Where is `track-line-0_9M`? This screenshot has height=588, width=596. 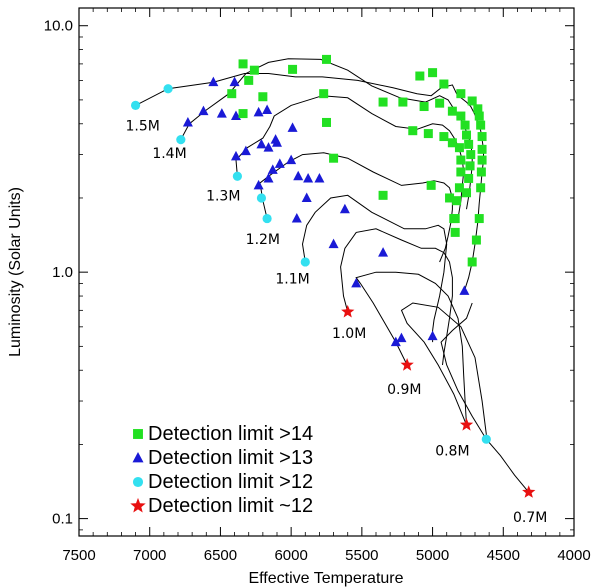
track-line-0_9M is located at coordinates (411, 348).